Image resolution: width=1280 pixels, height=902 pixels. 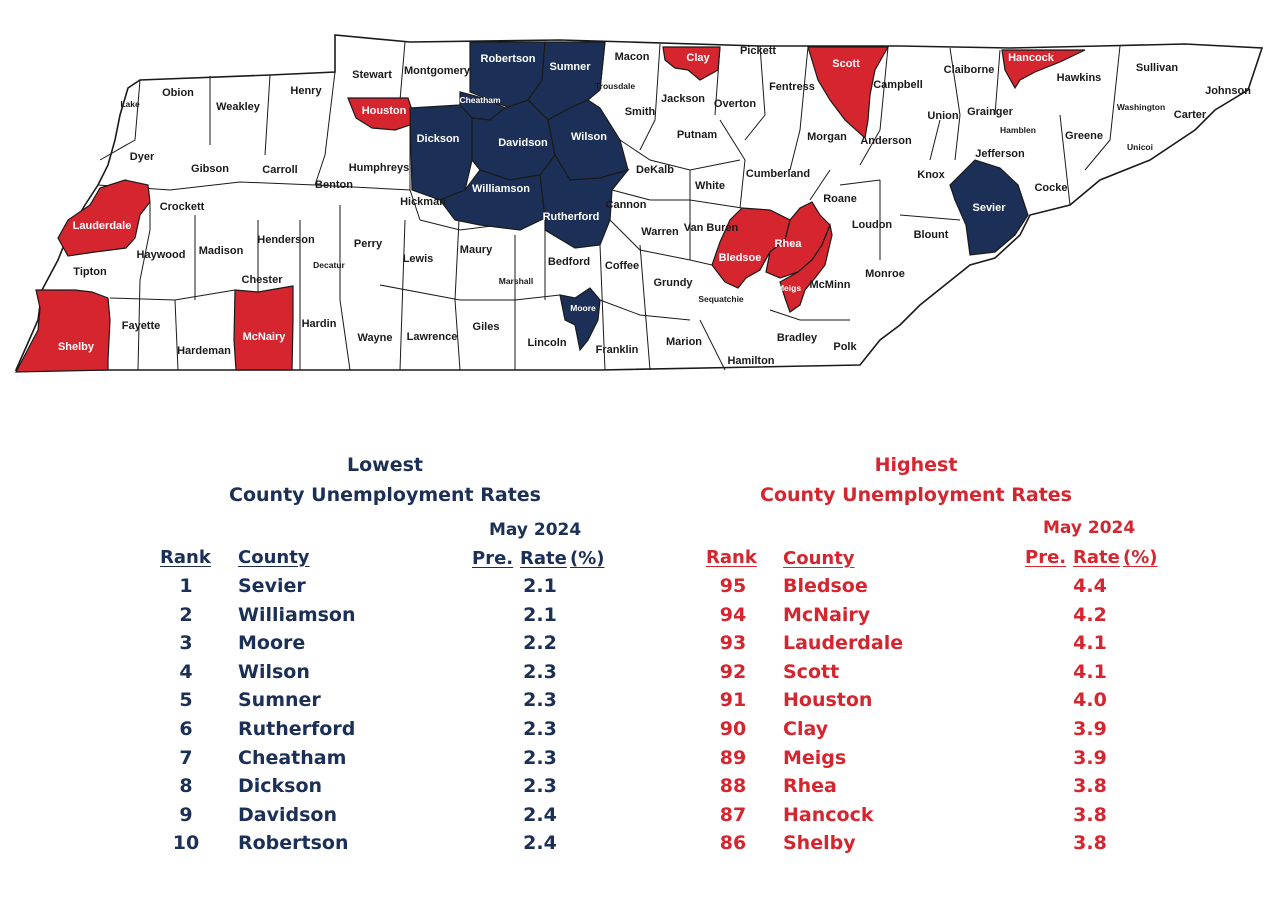 I want to click on county-label-pickett: Pickett, so click(x=758, y=51).